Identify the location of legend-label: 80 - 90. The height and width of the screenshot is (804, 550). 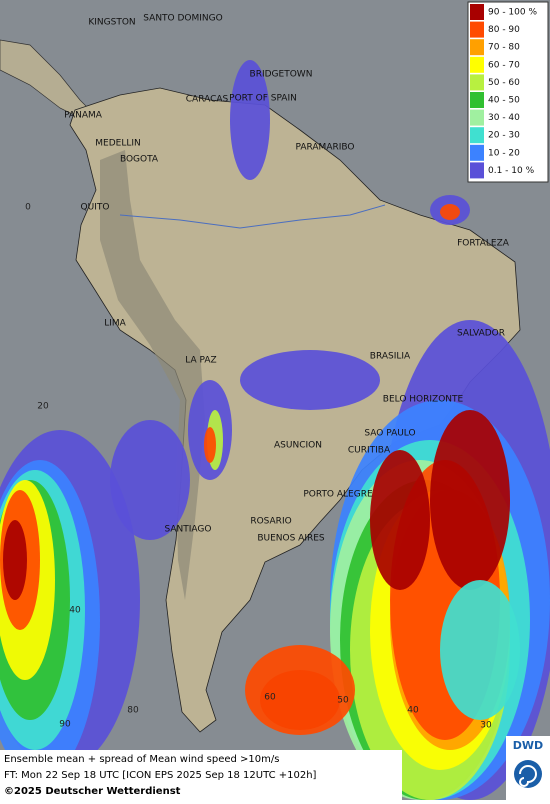
(504, 30).